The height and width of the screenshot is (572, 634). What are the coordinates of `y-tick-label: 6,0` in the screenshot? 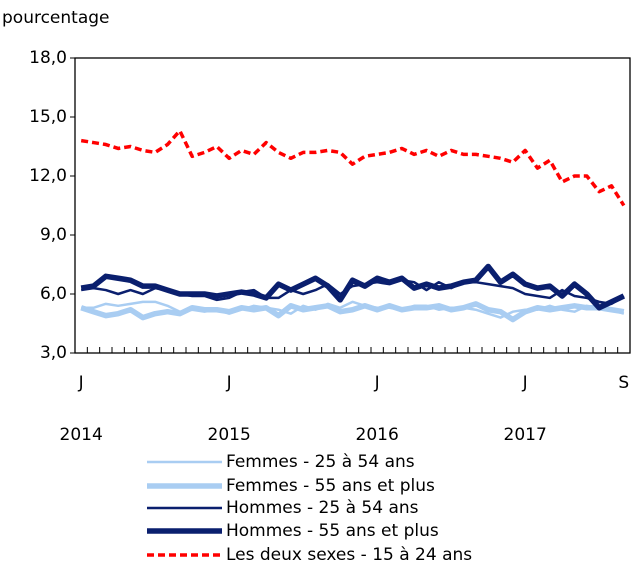 It's located at (53, 294).